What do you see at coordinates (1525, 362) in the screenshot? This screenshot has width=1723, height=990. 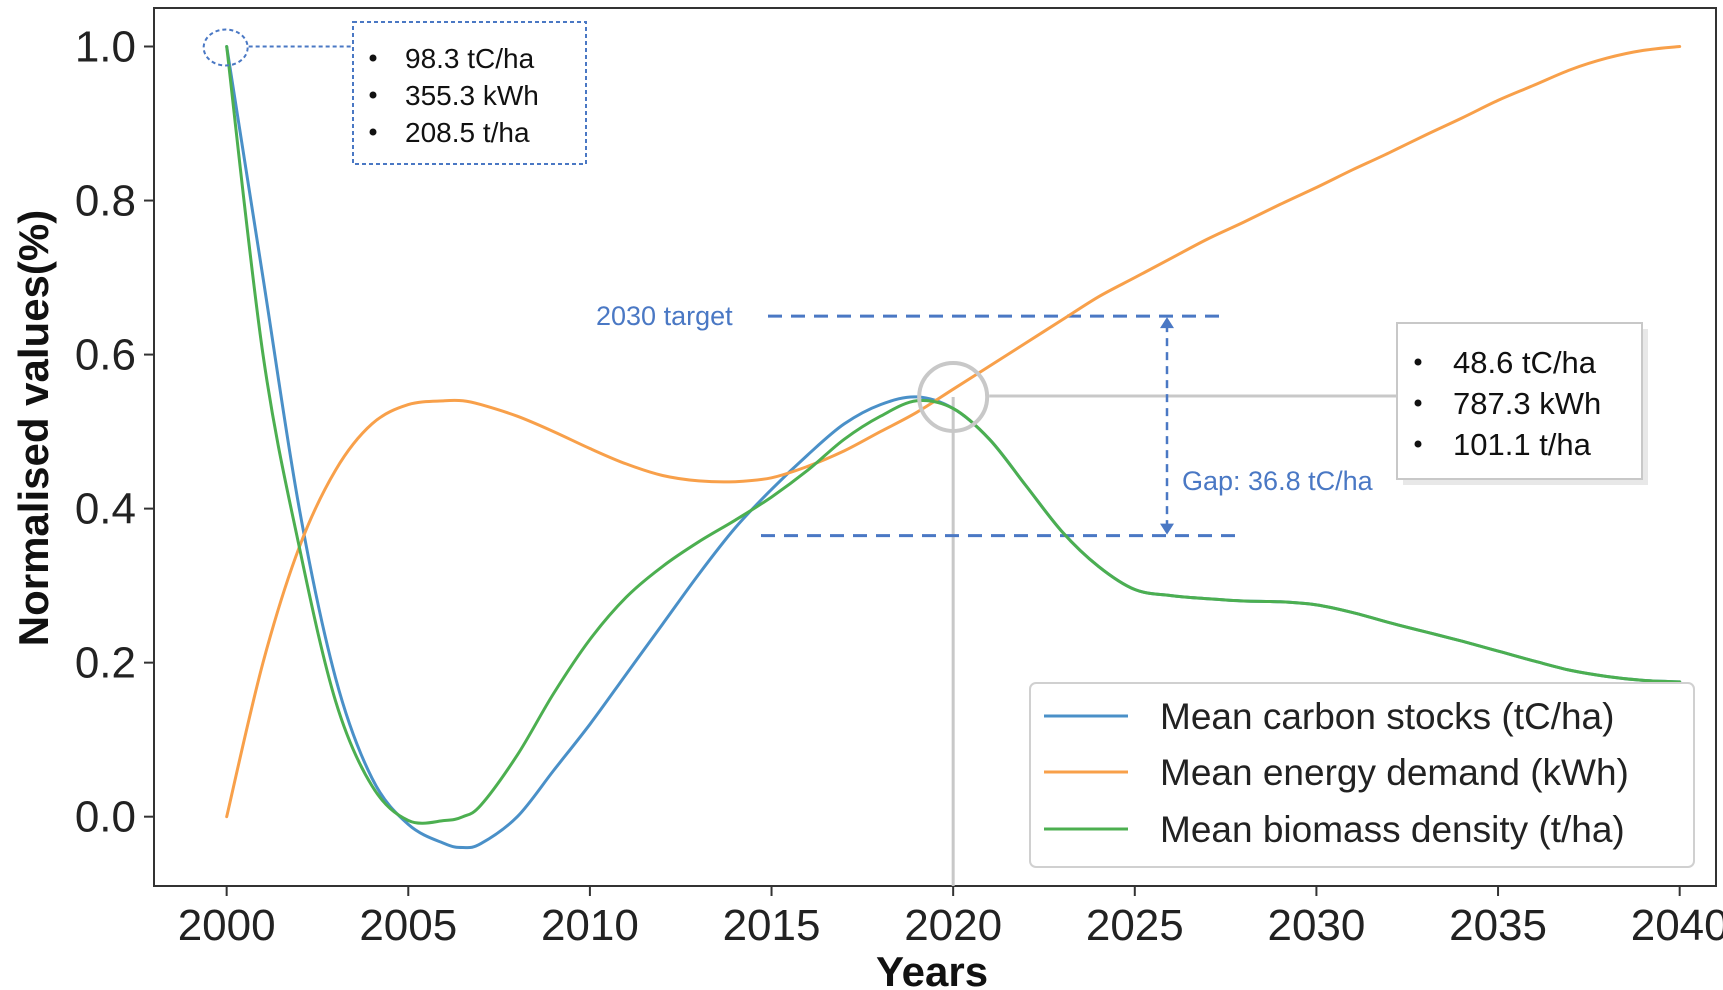 I see `current-carbon-value: 48.6 tC/ha` at bounding box center [1525, 362].